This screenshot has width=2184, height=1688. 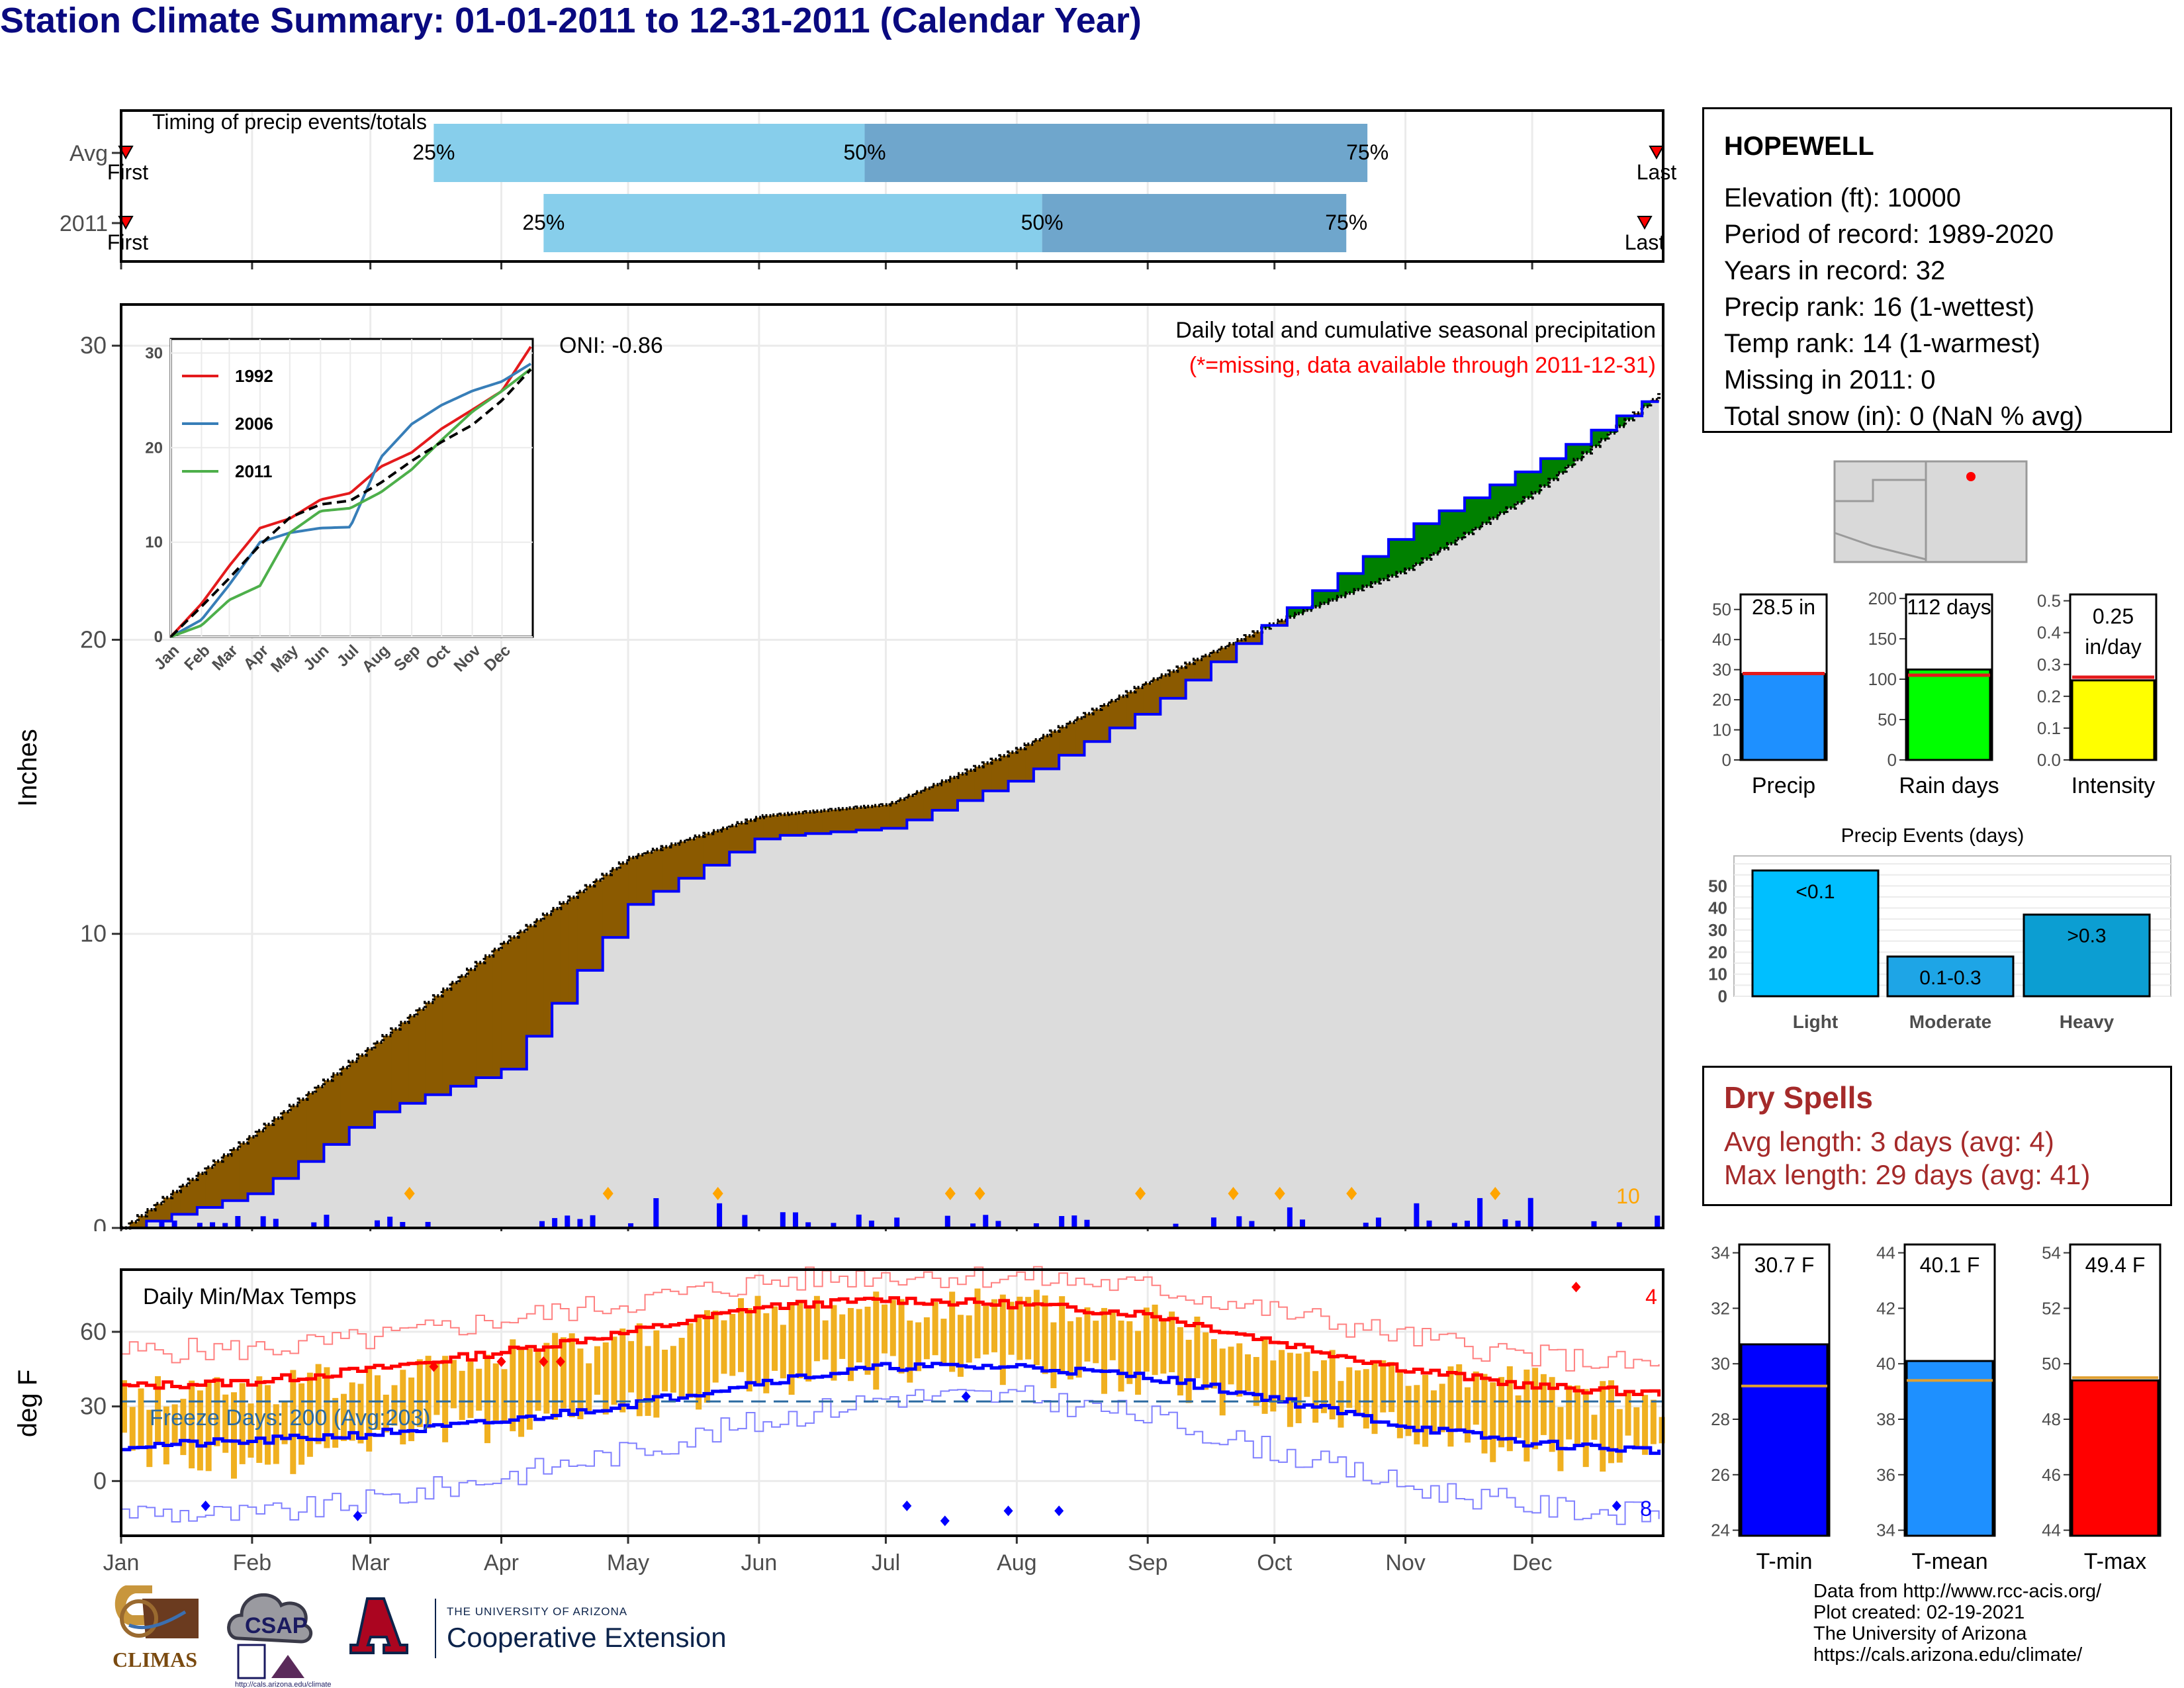 What do you see at coordinates (376, 658) in the screenshot?
I see `inset-x-tick-label: Aug` at bounding box center [376, 658].